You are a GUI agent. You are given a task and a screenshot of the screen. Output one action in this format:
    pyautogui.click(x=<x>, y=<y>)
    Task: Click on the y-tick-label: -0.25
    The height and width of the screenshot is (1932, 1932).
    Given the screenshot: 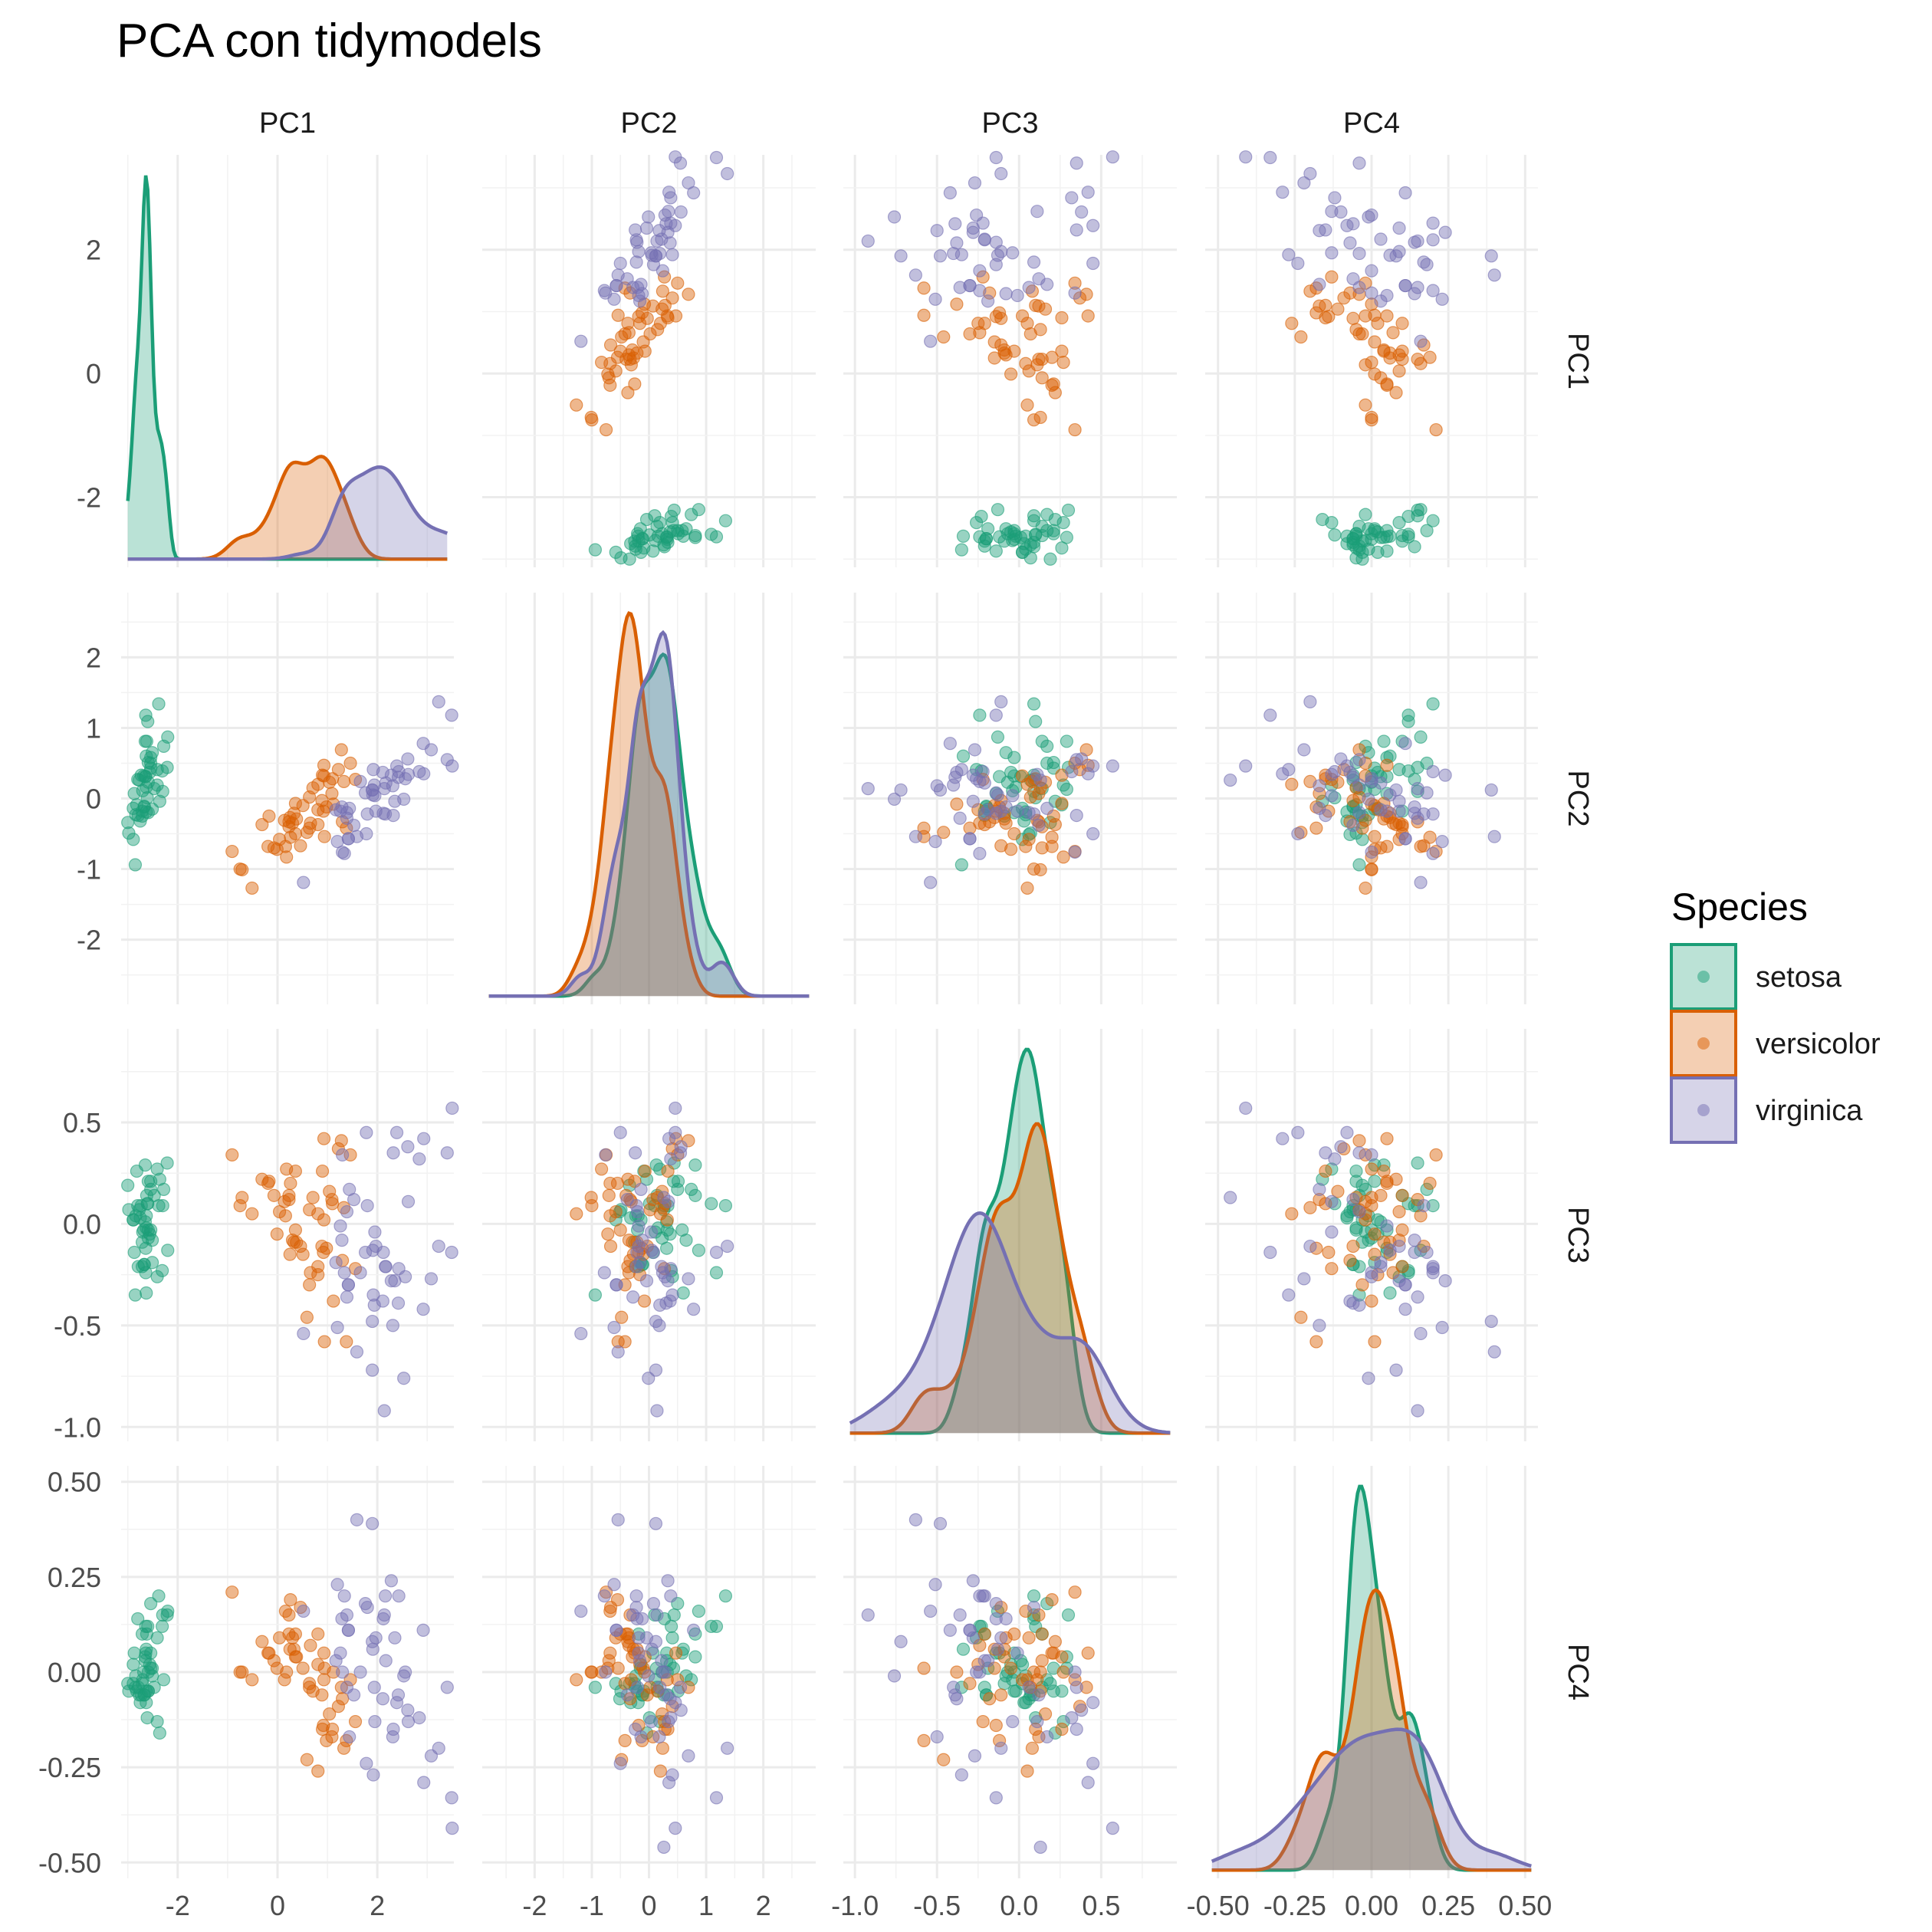 What is the action you would take?
    pyautogui.click(x=70, y=1767)
    